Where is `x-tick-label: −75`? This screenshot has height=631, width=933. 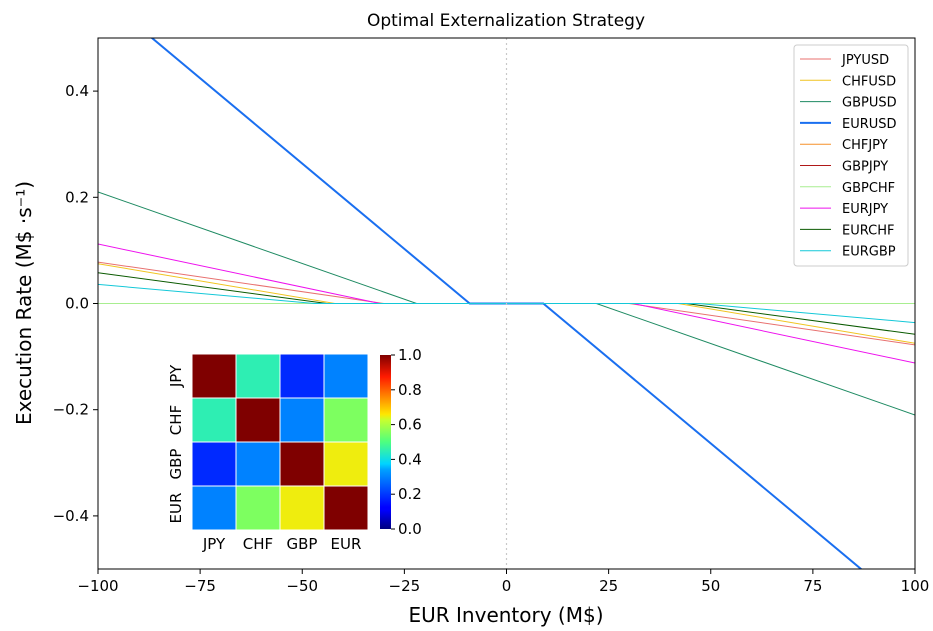
x-tick-label: −75 is located at coordinates (200, 586).